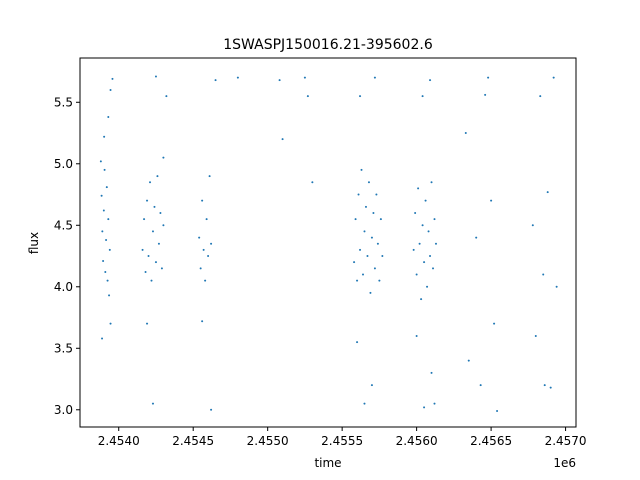 This screenshot has height=480, width=640. Describe the element at coordinates (63, 164) in the screenshot. I see `y-tick-label: 5.0` at that location.